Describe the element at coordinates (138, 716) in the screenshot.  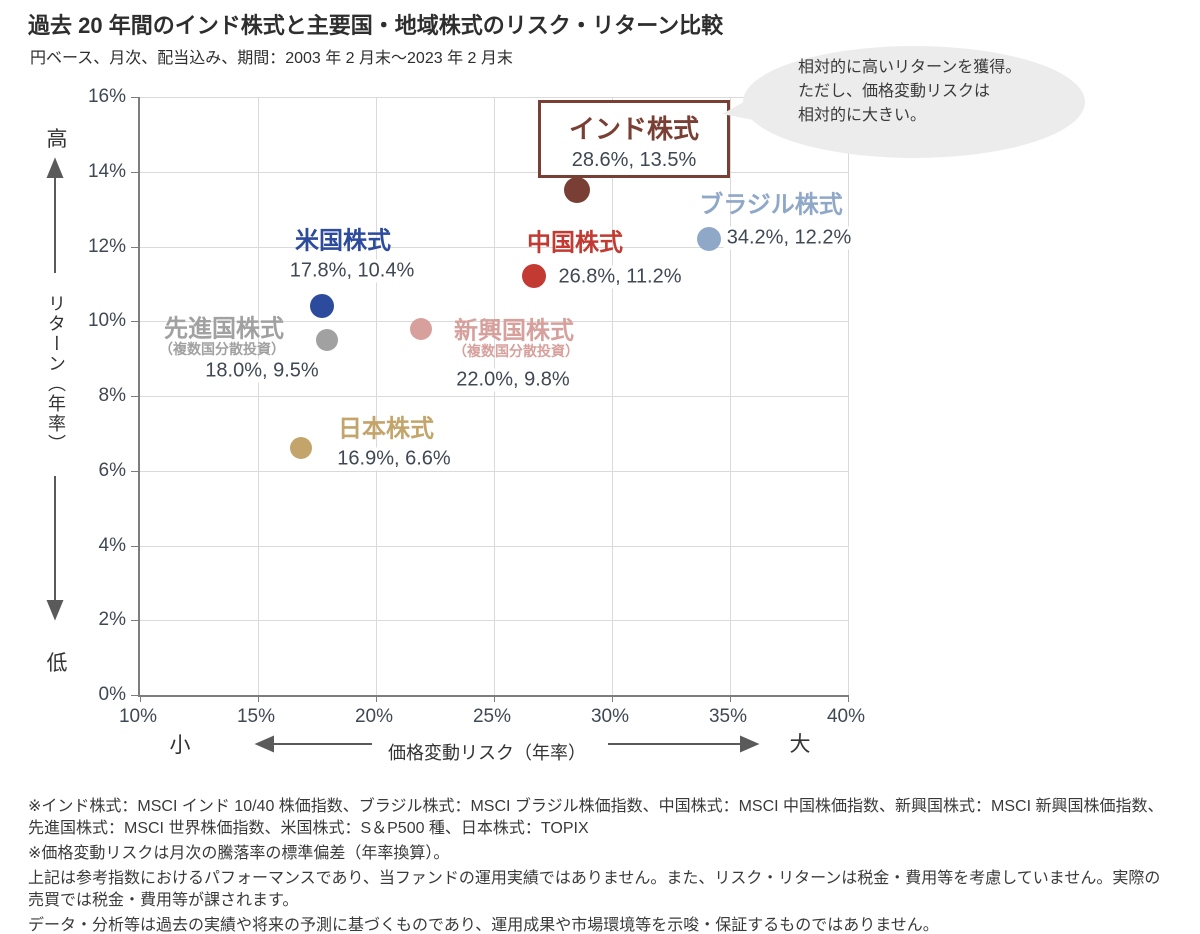
I see `x-tick-label-10: 10%` at that location.